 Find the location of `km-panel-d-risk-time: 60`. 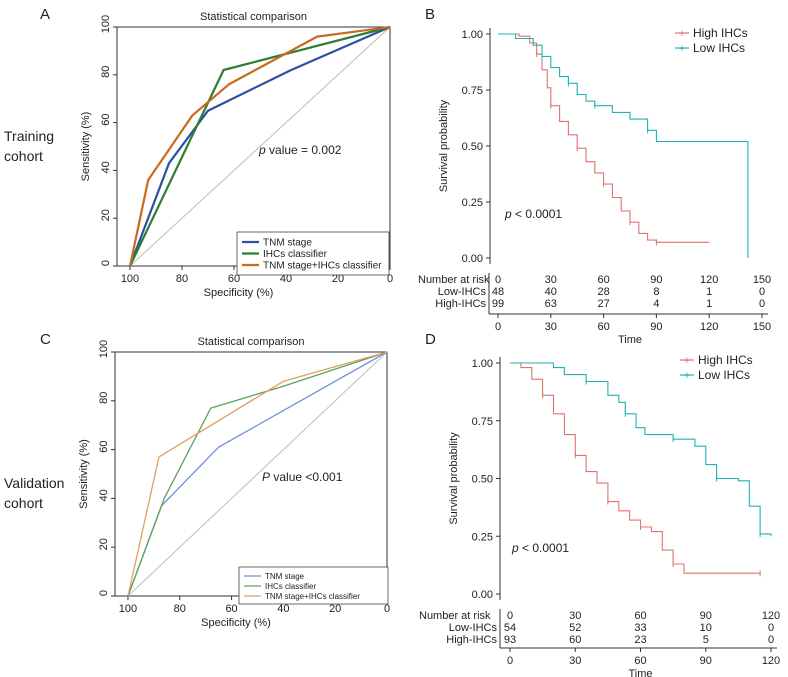

km-panel-d-risk-time: 60 is located at coordinates (640, 616).